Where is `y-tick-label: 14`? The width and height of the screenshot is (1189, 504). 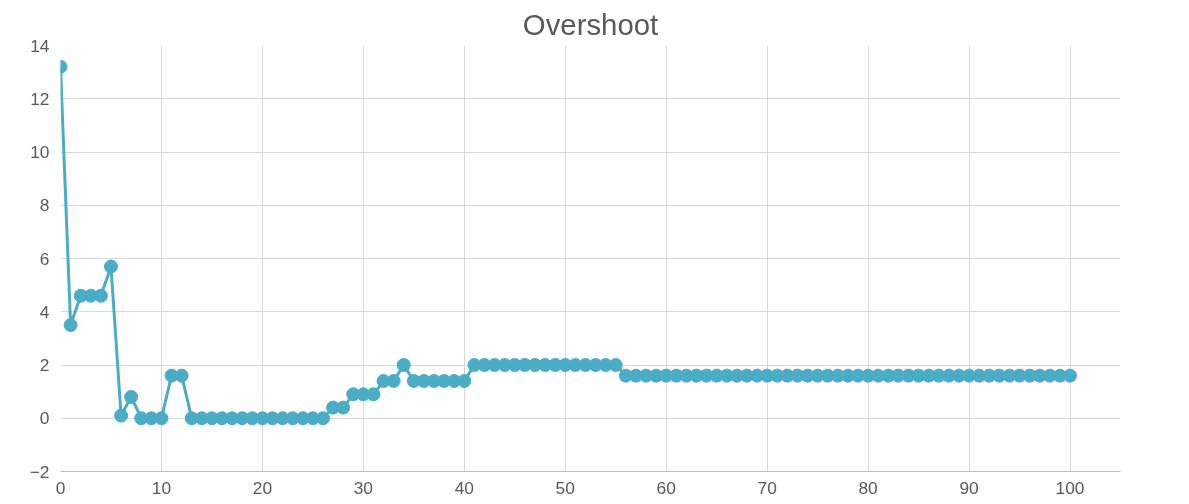
y-tick-label: 14 is located at coordinates (40, 45).